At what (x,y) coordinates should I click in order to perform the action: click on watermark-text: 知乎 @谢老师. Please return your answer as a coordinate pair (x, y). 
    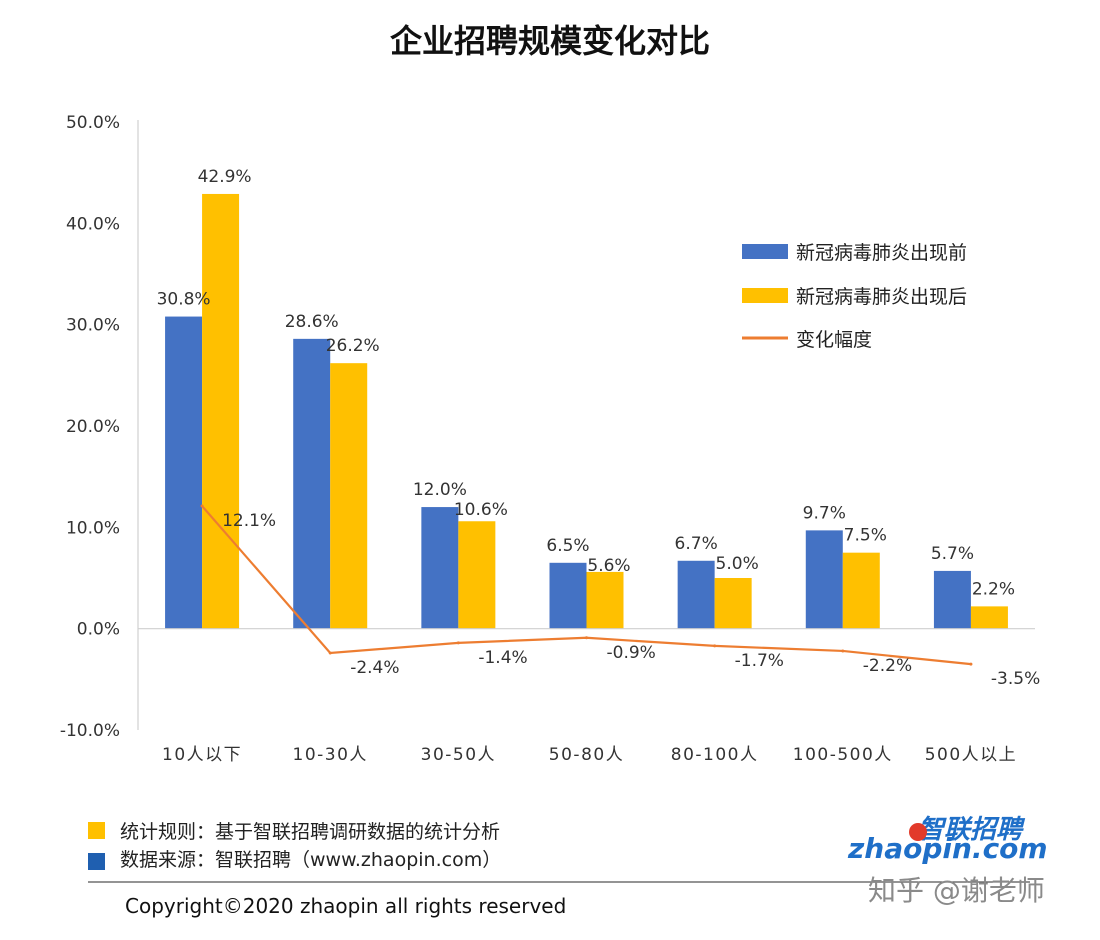
    Looking at the image, I should click on (956, 890).